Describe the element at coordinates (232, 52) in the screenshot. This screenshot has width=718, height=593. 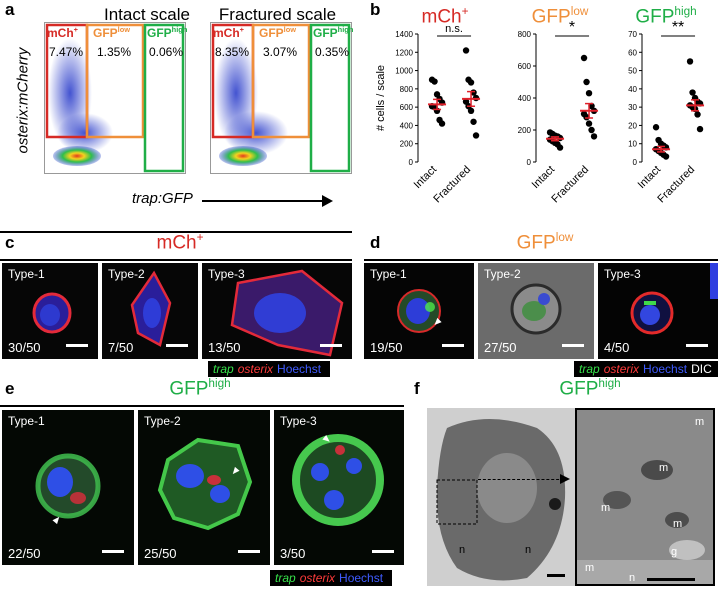
I see `fractured-mch-pct: 8.35%` at that location.